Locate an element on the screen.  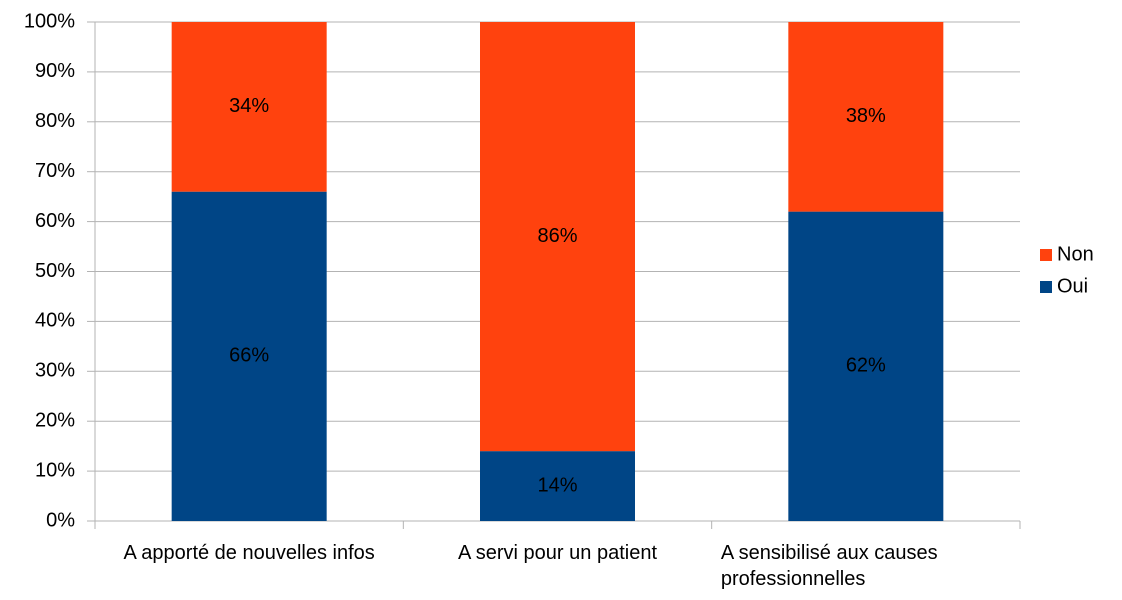
data-label: 66% is located at coordinates (249, 356).